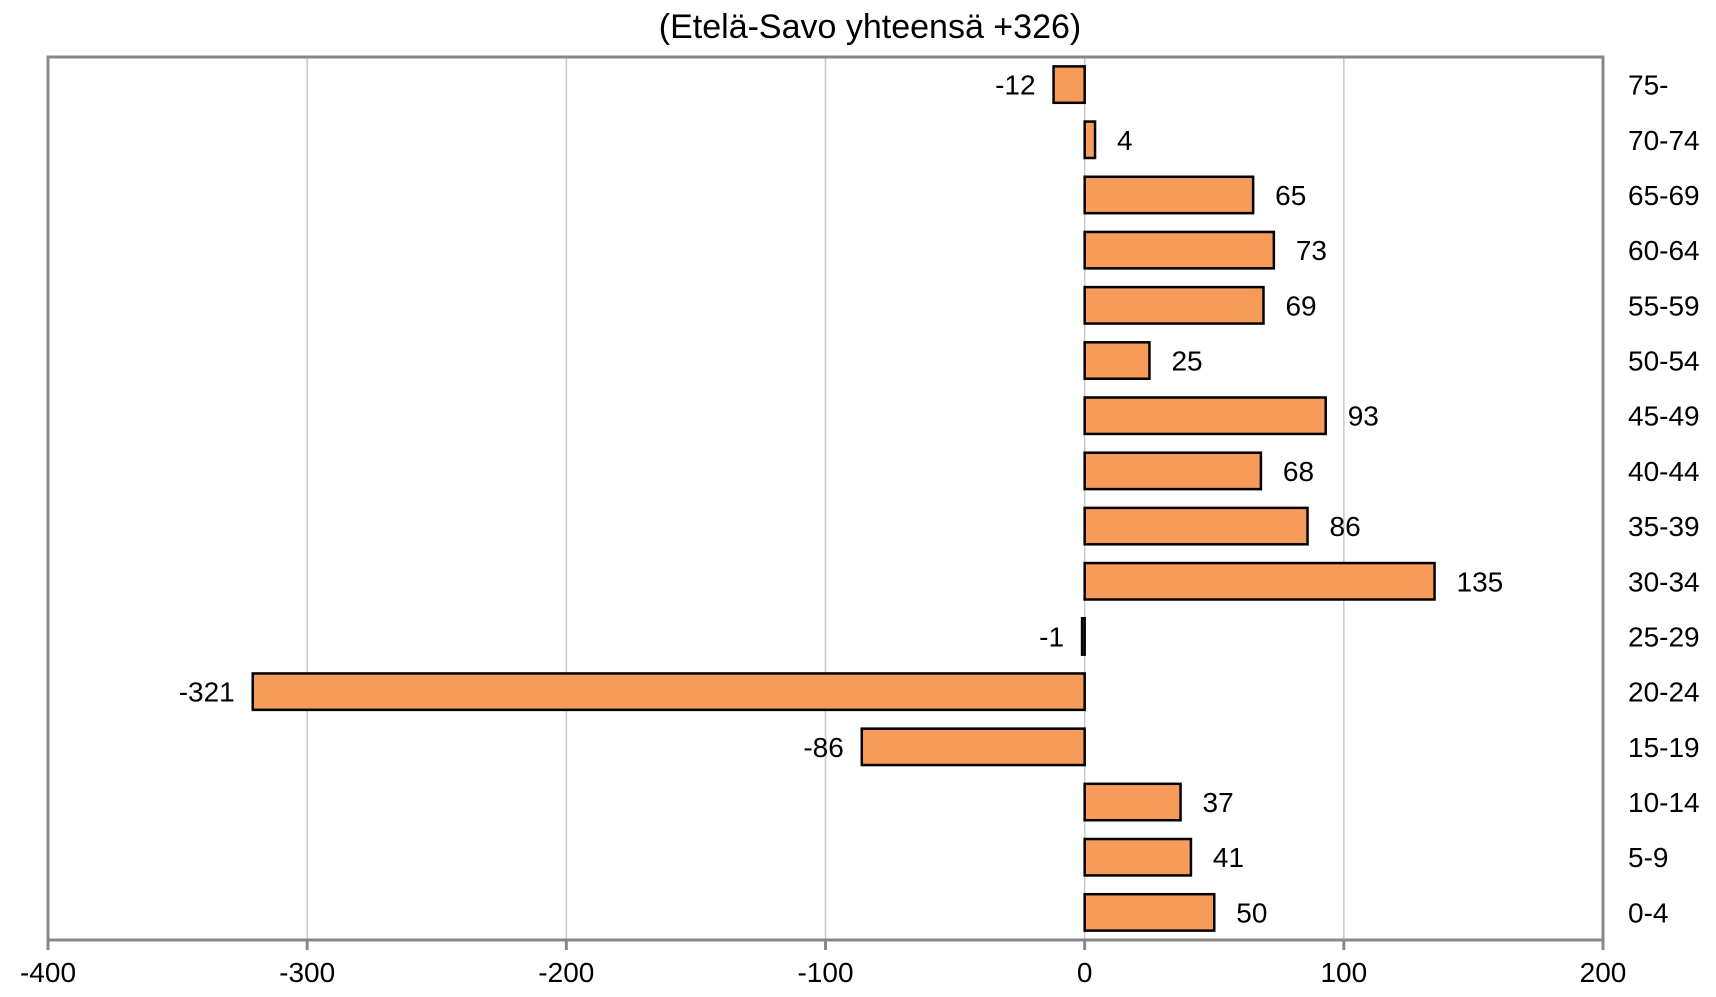 This screenshot has height=997, width=1716. What do you see at coordinates (307, 972) in the screenshot?
I see `x-tick-label: -300` at bounding box center [307, 972].